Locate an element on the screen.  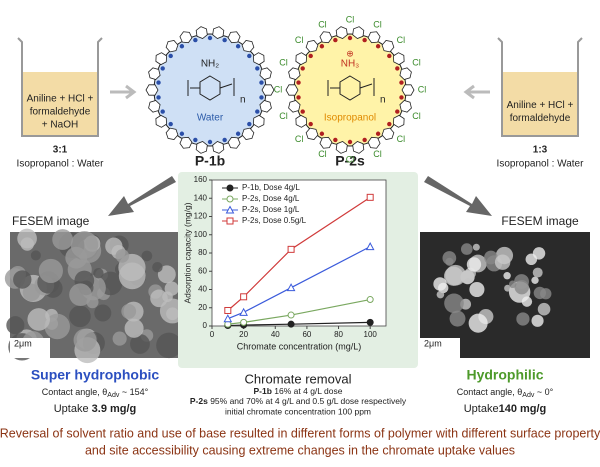
note: P-1b 16% at 4 g/L dose is located at coordinates (298, 391).